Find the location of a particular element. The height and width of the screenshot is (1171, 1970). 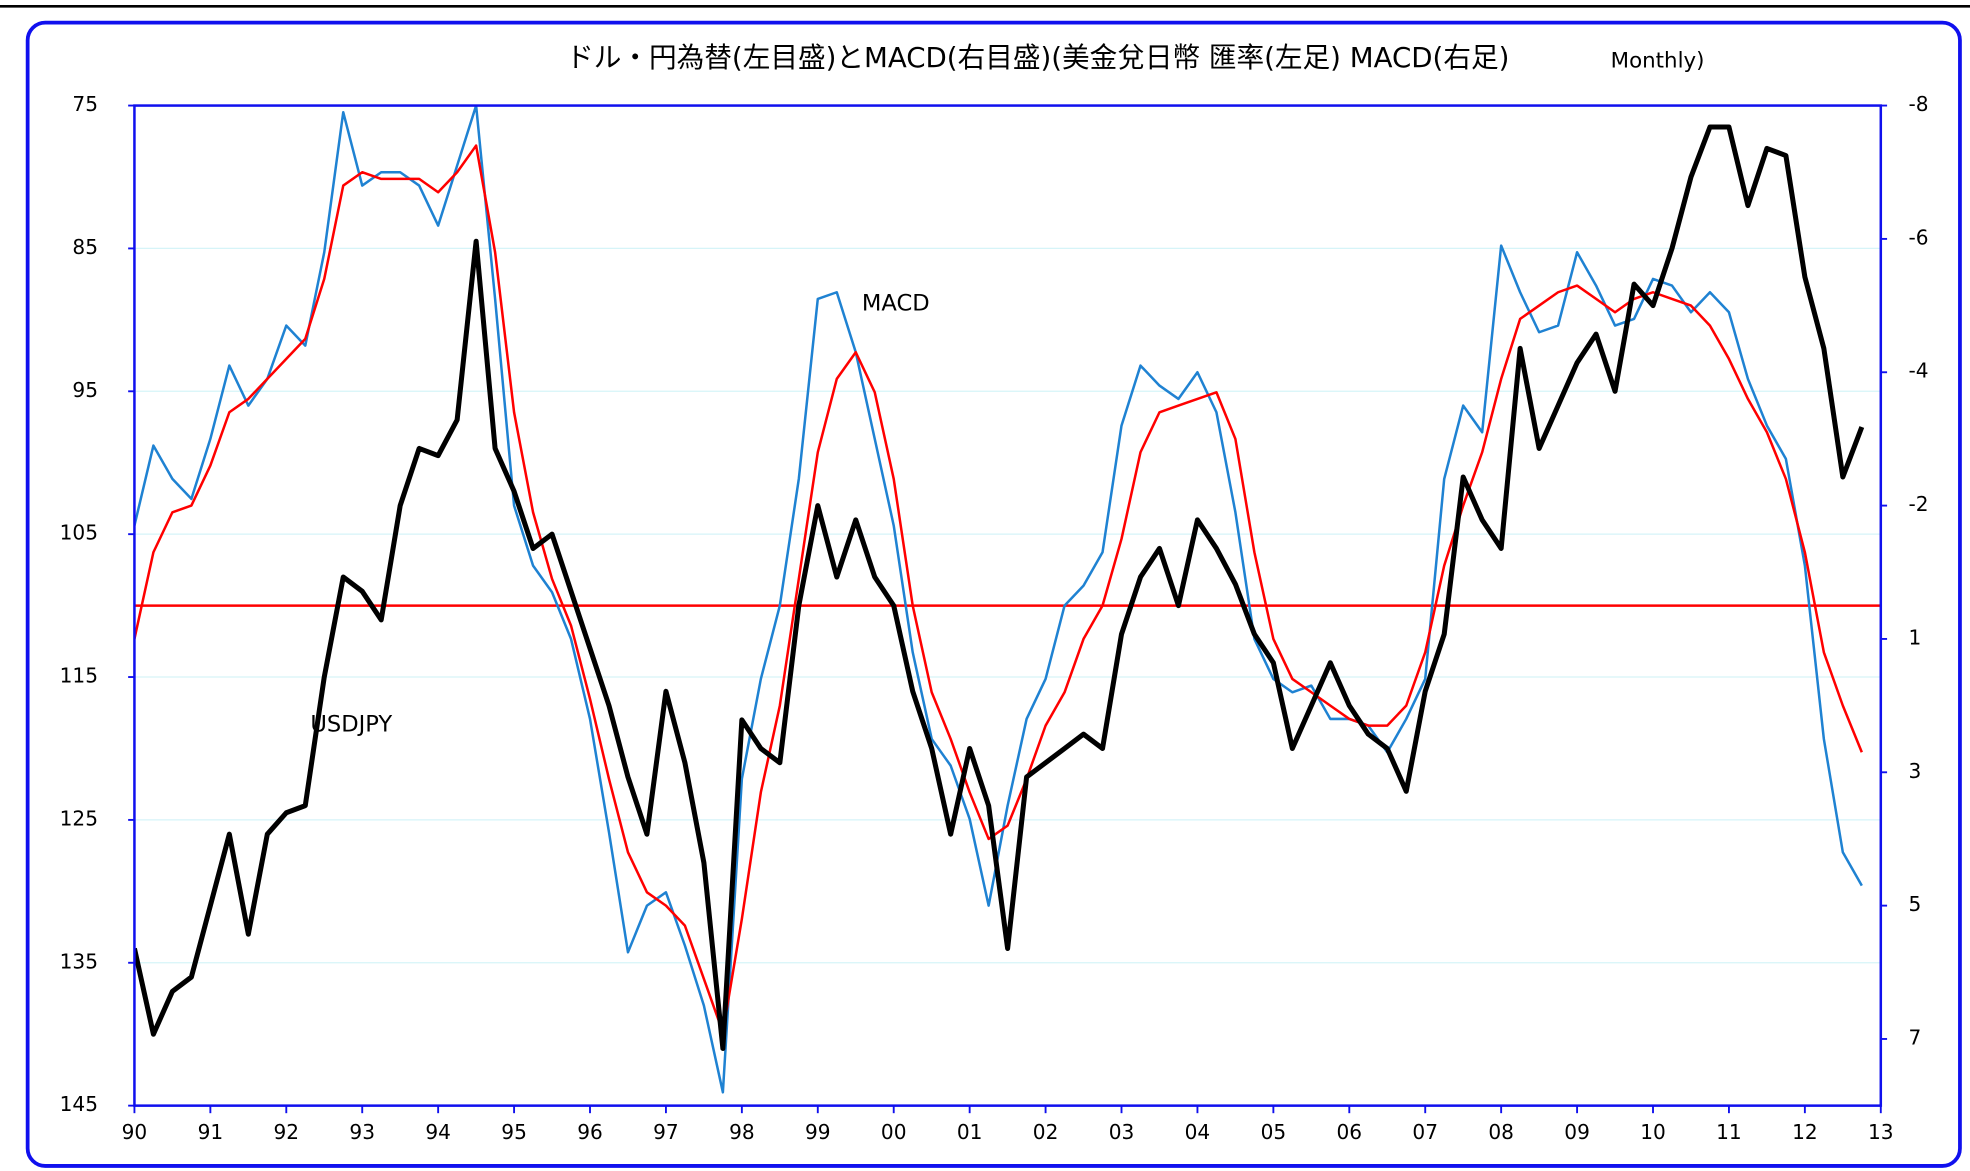

x-tick-label: 06 is located at coordinates (1350, 1132).